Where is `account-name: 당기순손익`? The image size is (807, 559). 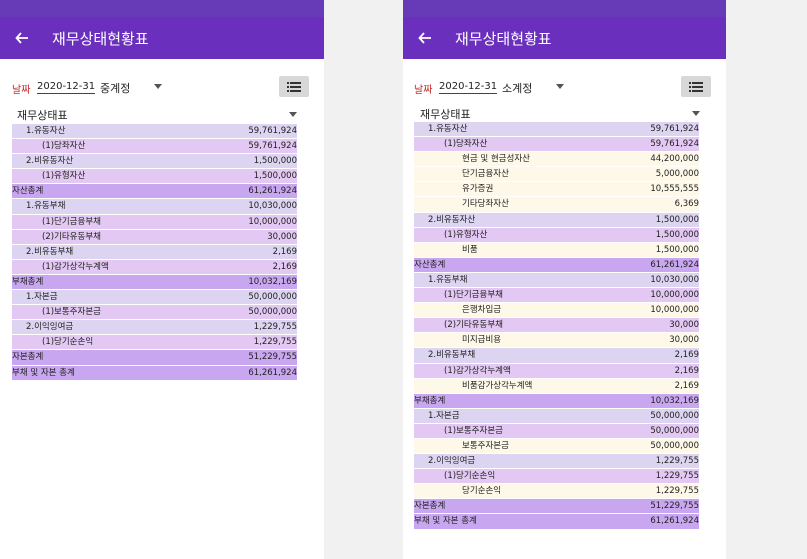
account-name: 당기순손익 is located at coordinates (482, 491).